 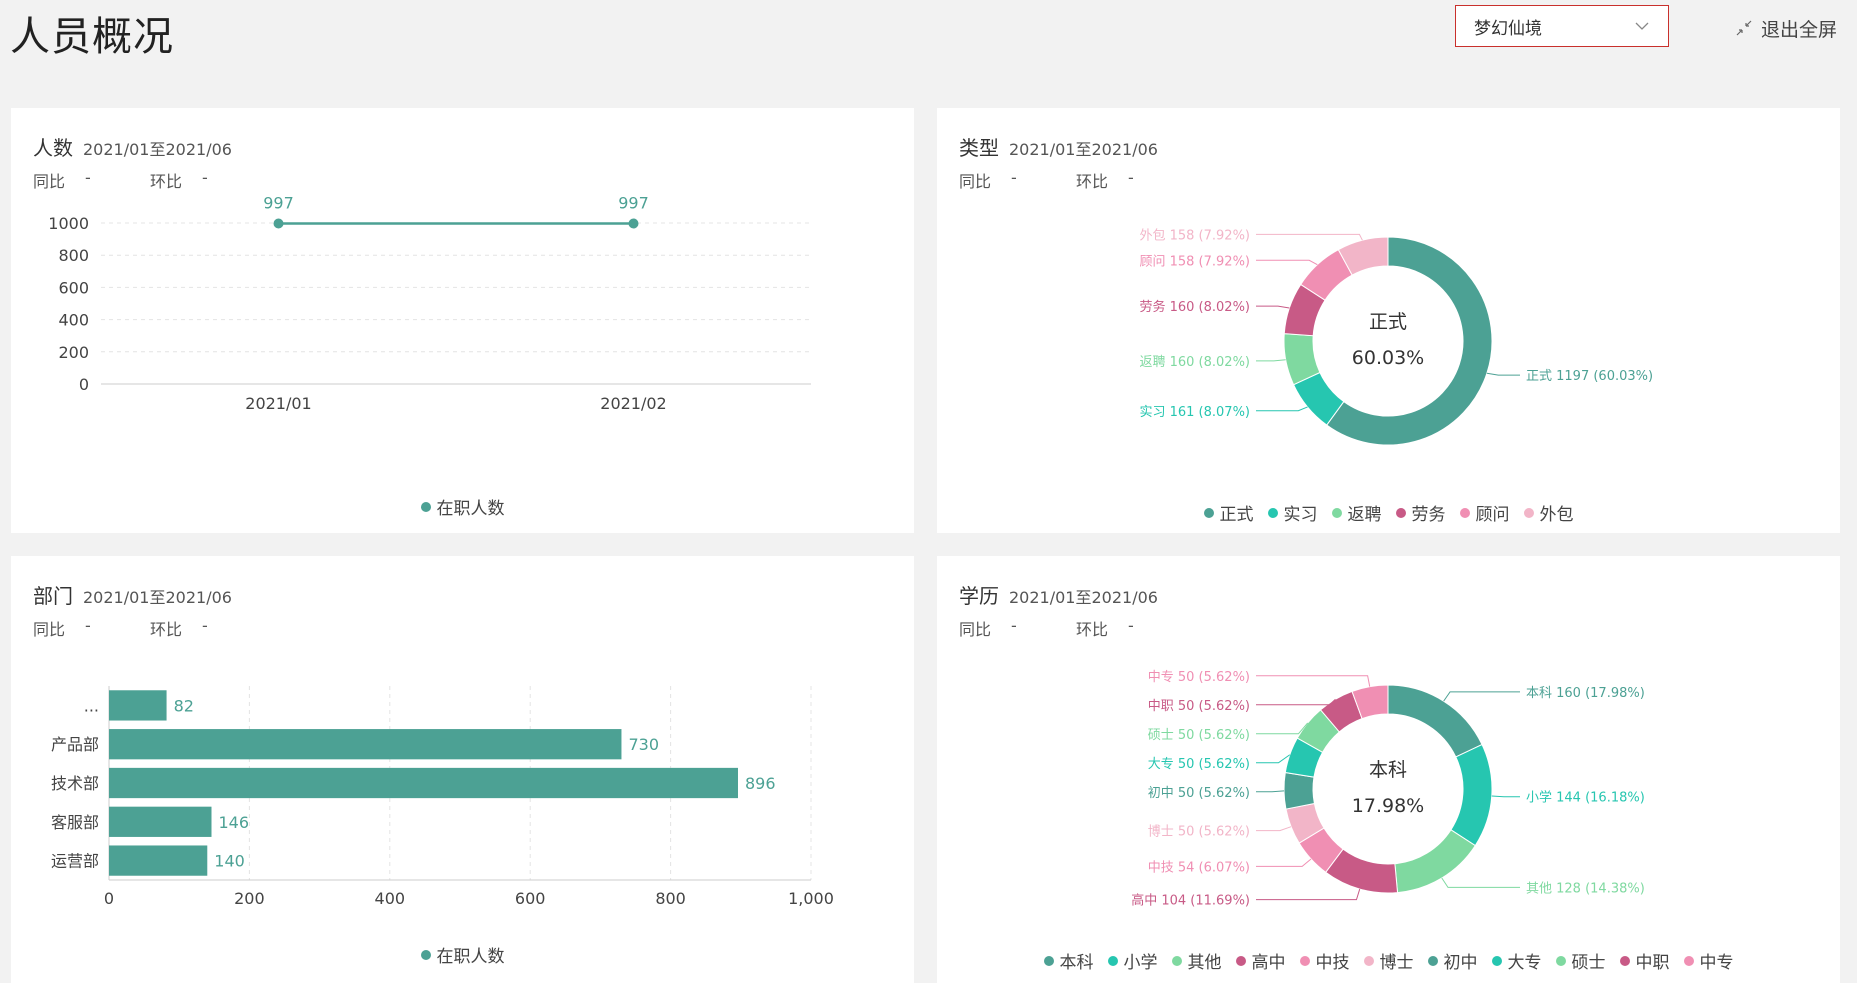 I want to click on legend-item: 中专, so click(x=1708, y=960).